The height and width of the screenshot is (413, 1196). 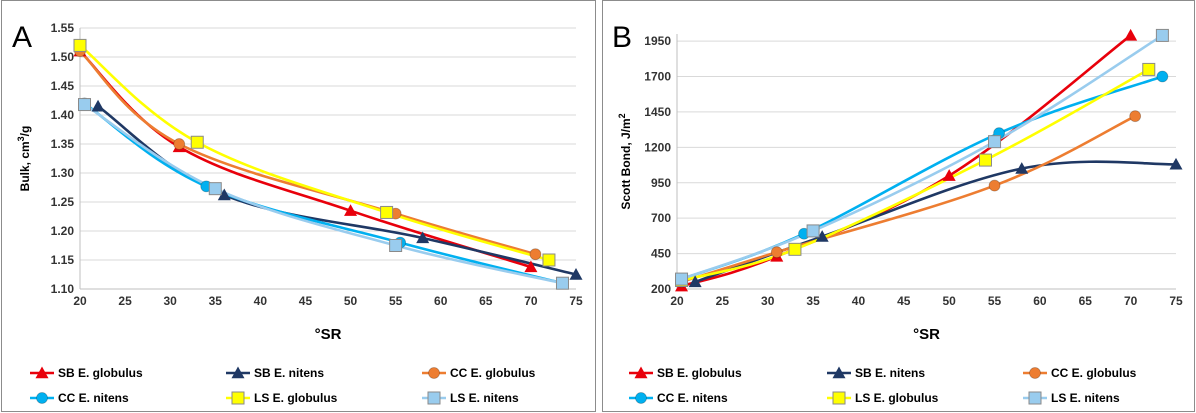 What do you see at coordinates (63, 289) in the screenshot?
I see `y-tick-label: 1.10` at bounding box center [63, 289].